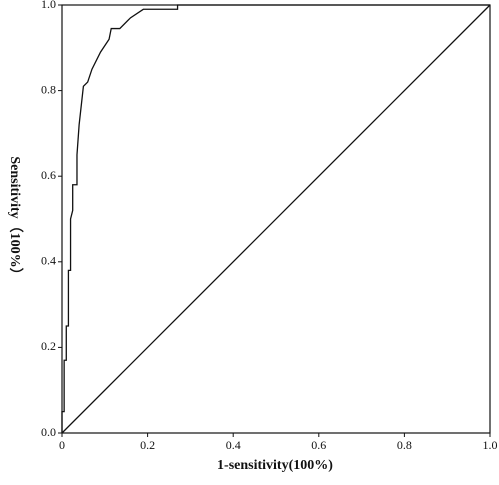 The height and width of the screenshot is (485, 499). What do you see at coordinates (233, 445) in the screenshot?
I see `x-tick-label: 0.4` at bounding box center [233, 445].